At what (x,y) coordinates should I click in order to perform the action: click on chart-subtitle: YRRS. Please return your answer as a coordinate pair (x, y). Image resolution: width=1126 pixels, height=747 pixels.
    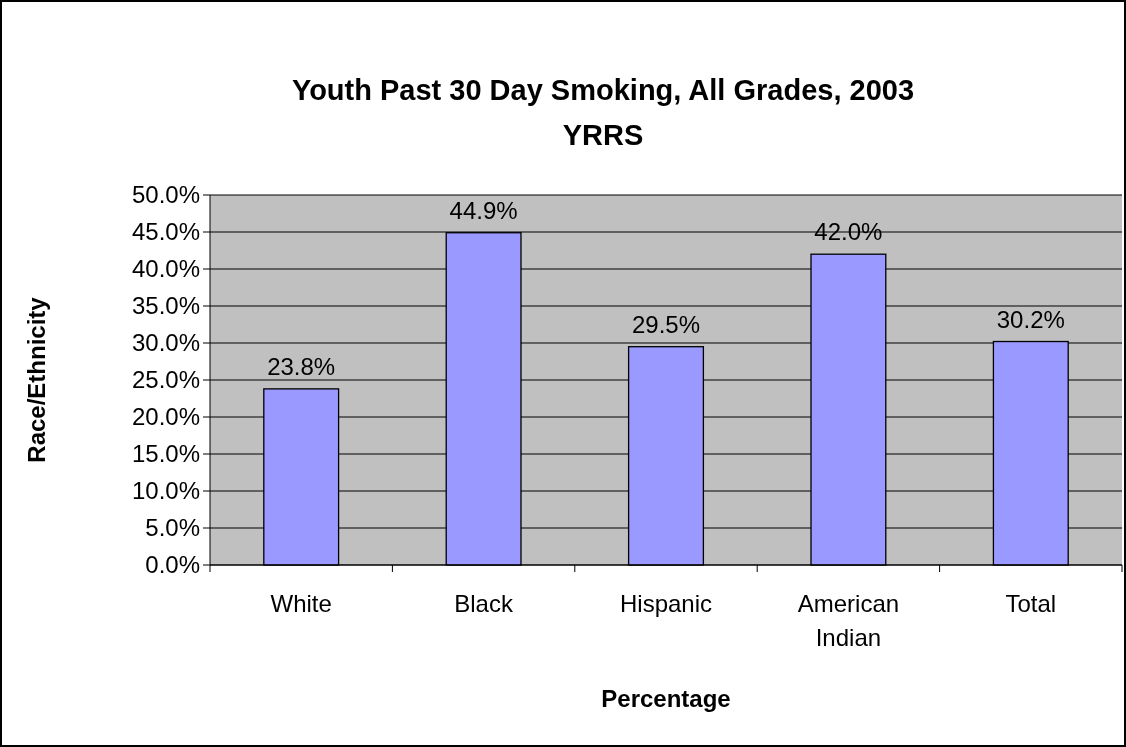
    Looking at the image, I should click on (603, 135).